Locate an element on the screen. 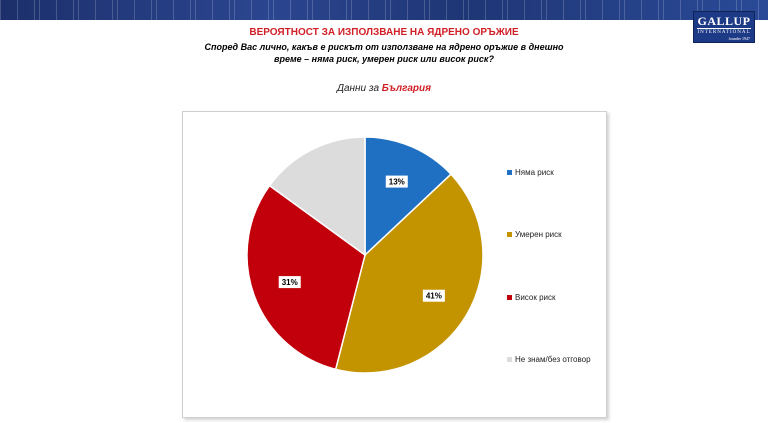 The height and width of the screenshot is (423, 768). chart-subtitle: Данни за България is located at coordinates (384, 88).